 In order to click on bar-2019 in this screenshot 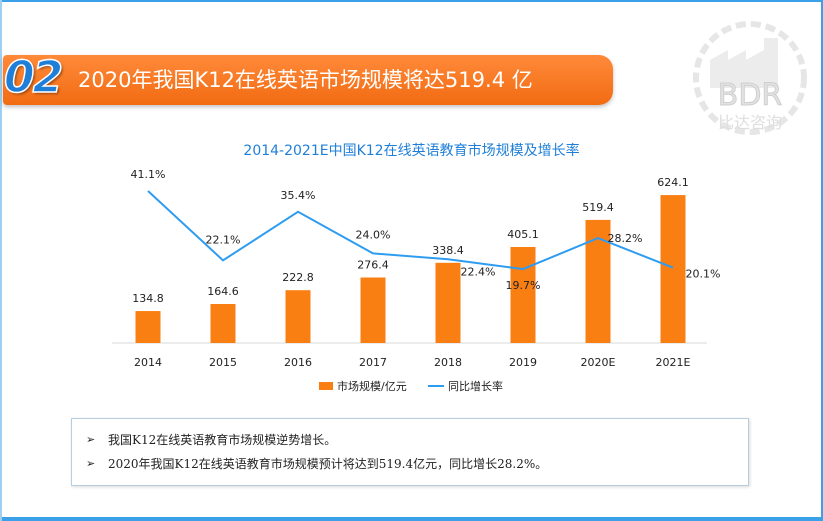, I will do `click(523, 294)`.